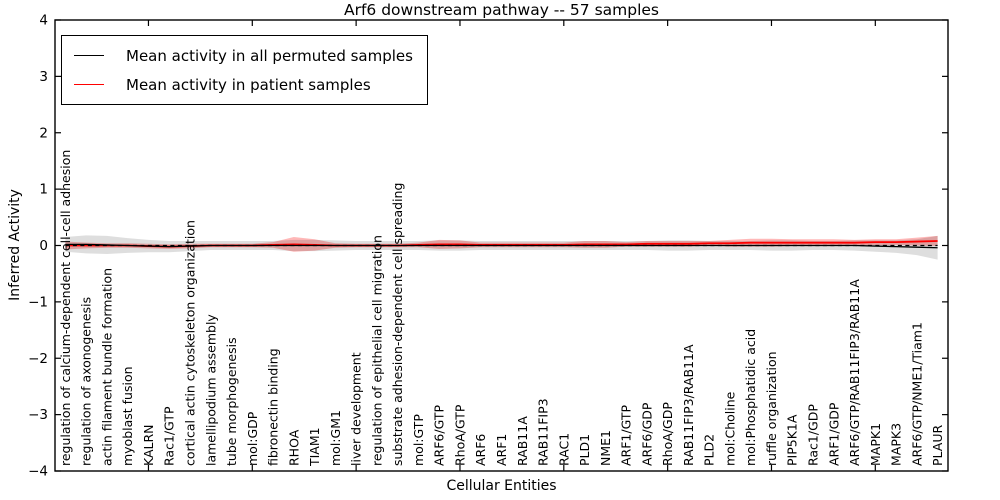  I want to click on patient-band, so click(501, 243).